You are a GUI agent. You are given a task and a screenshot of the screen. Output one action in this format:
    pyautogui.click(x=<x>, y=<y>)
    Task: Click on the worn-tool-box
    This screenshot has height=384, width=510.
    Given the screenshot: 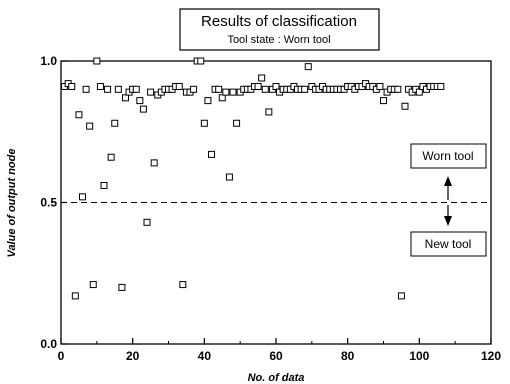 What is the action you would take?
    pyautogui.click(x=448, y=156)
    